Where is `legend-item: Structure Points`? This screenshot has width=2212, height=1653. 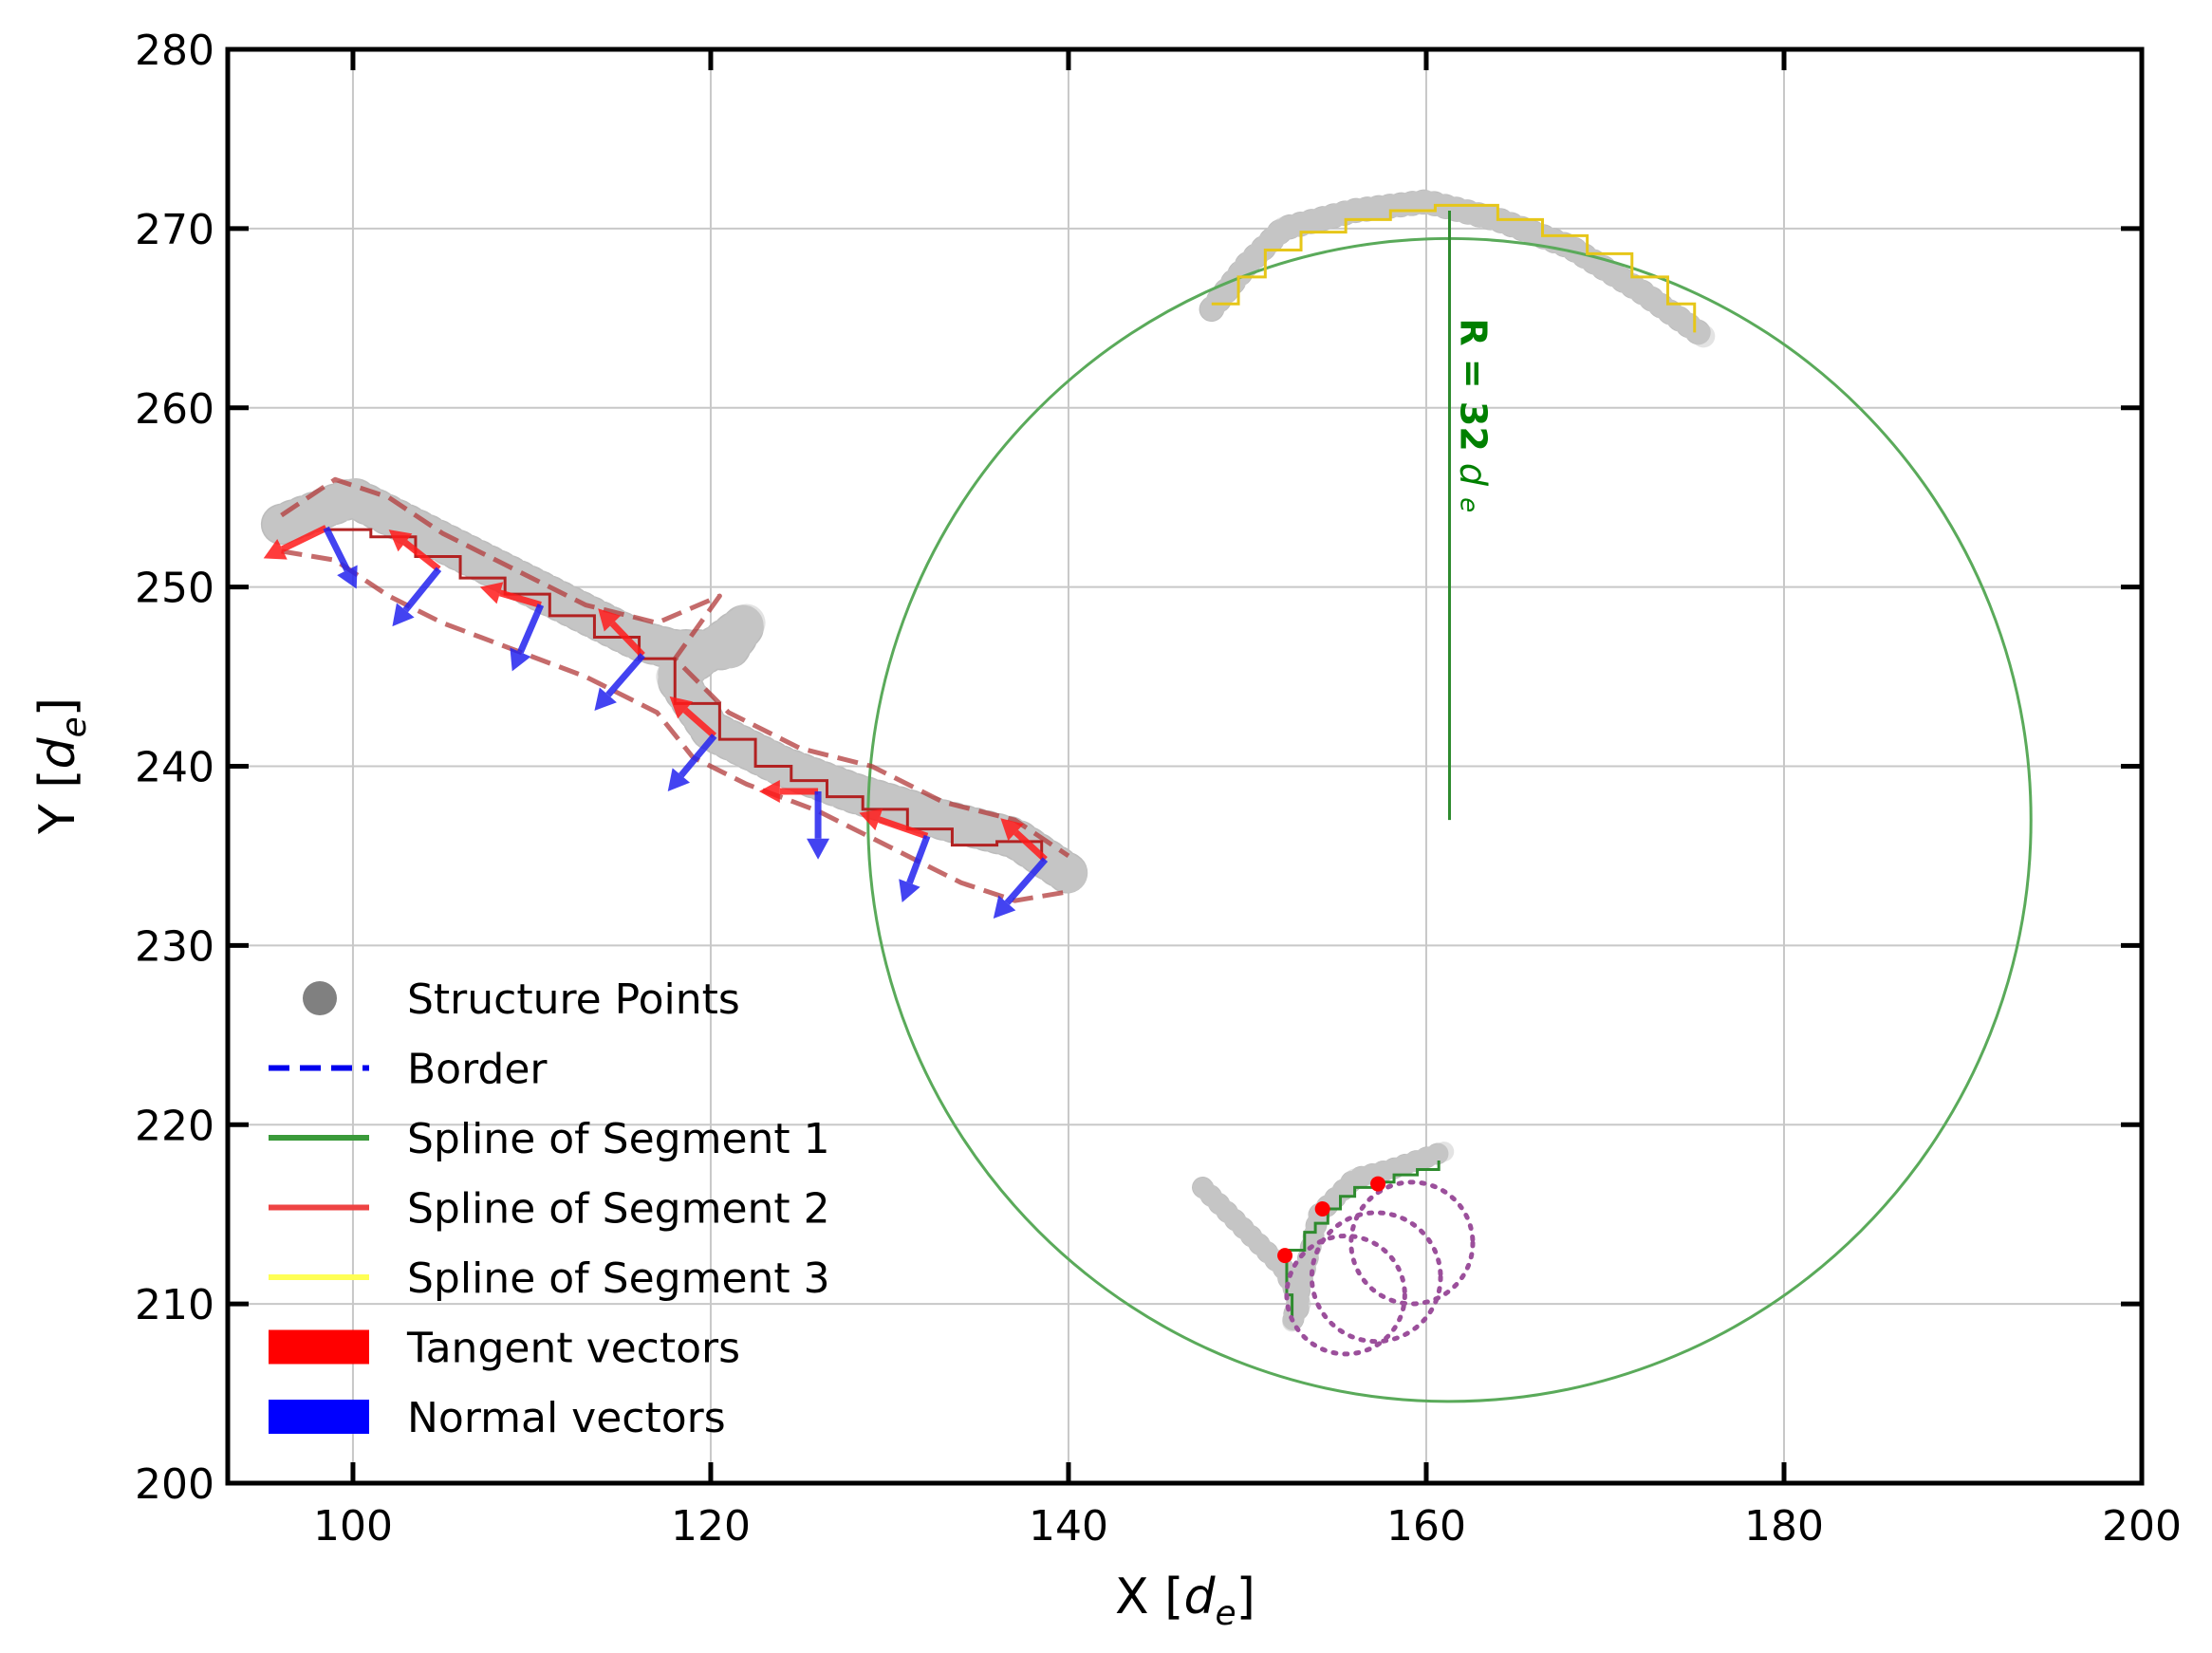 legend-item: Structure Points is located at coordinates (521, 1000).